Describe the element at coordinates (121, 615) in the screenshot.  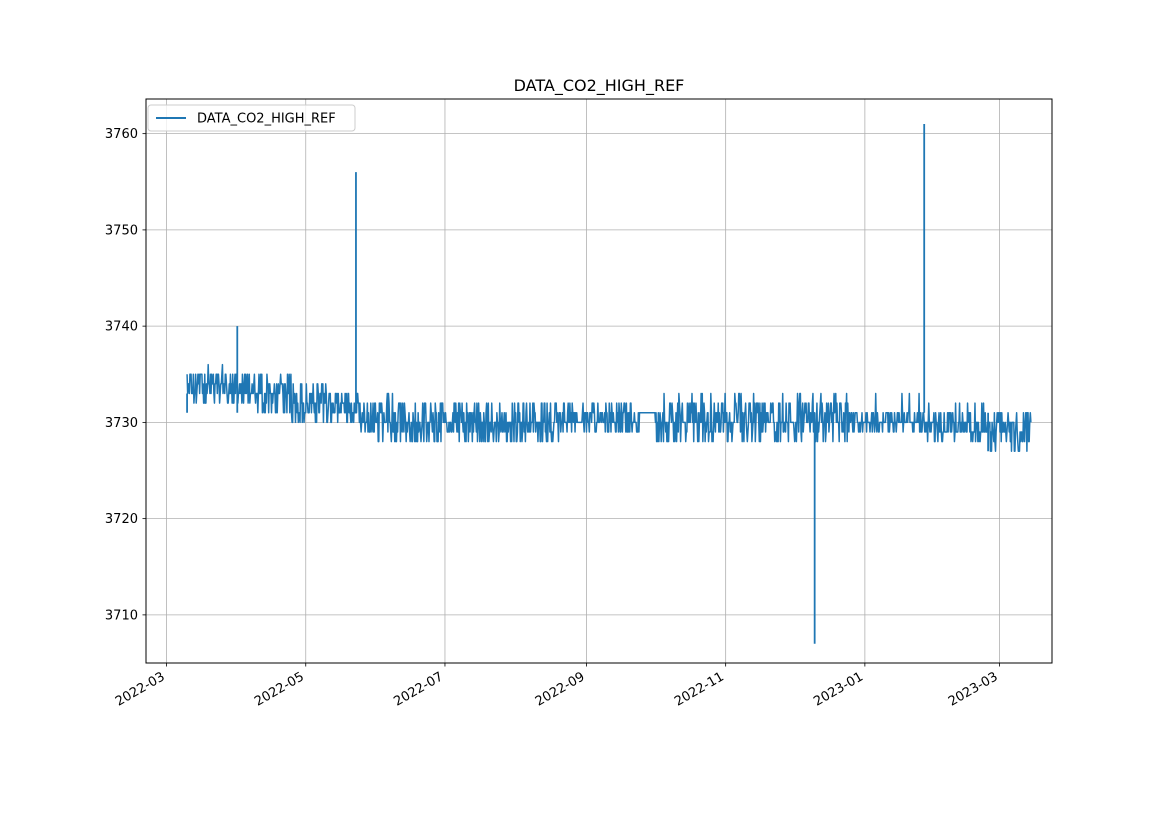
I see `y-tick-label: 3710` at that location.